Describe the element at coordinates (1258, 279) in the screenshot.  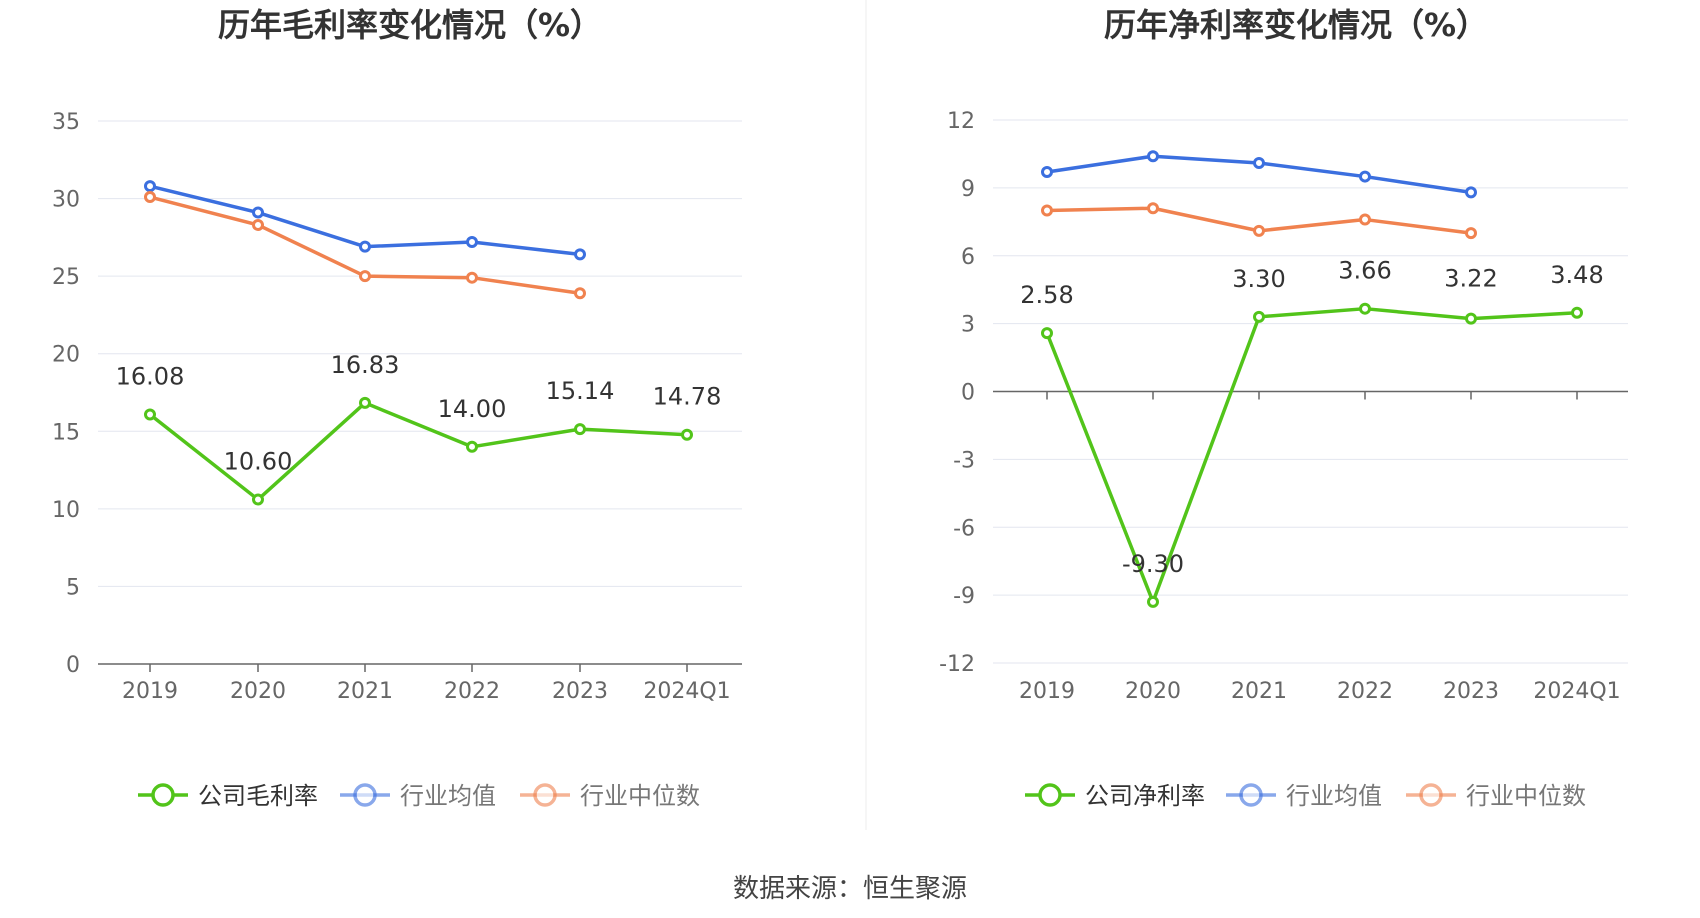
I see `data-label: 3.30` at that location.